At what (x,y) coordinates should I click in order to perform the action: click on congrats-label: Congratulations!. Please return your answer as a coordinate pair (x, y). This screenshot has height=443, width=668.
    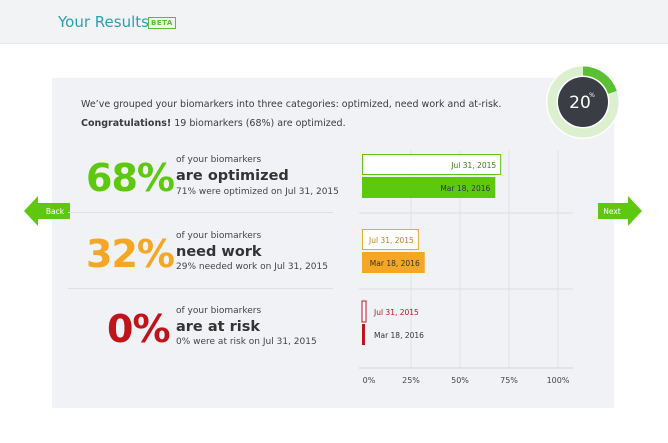
    Looking at the image, I should click on (126, 123).